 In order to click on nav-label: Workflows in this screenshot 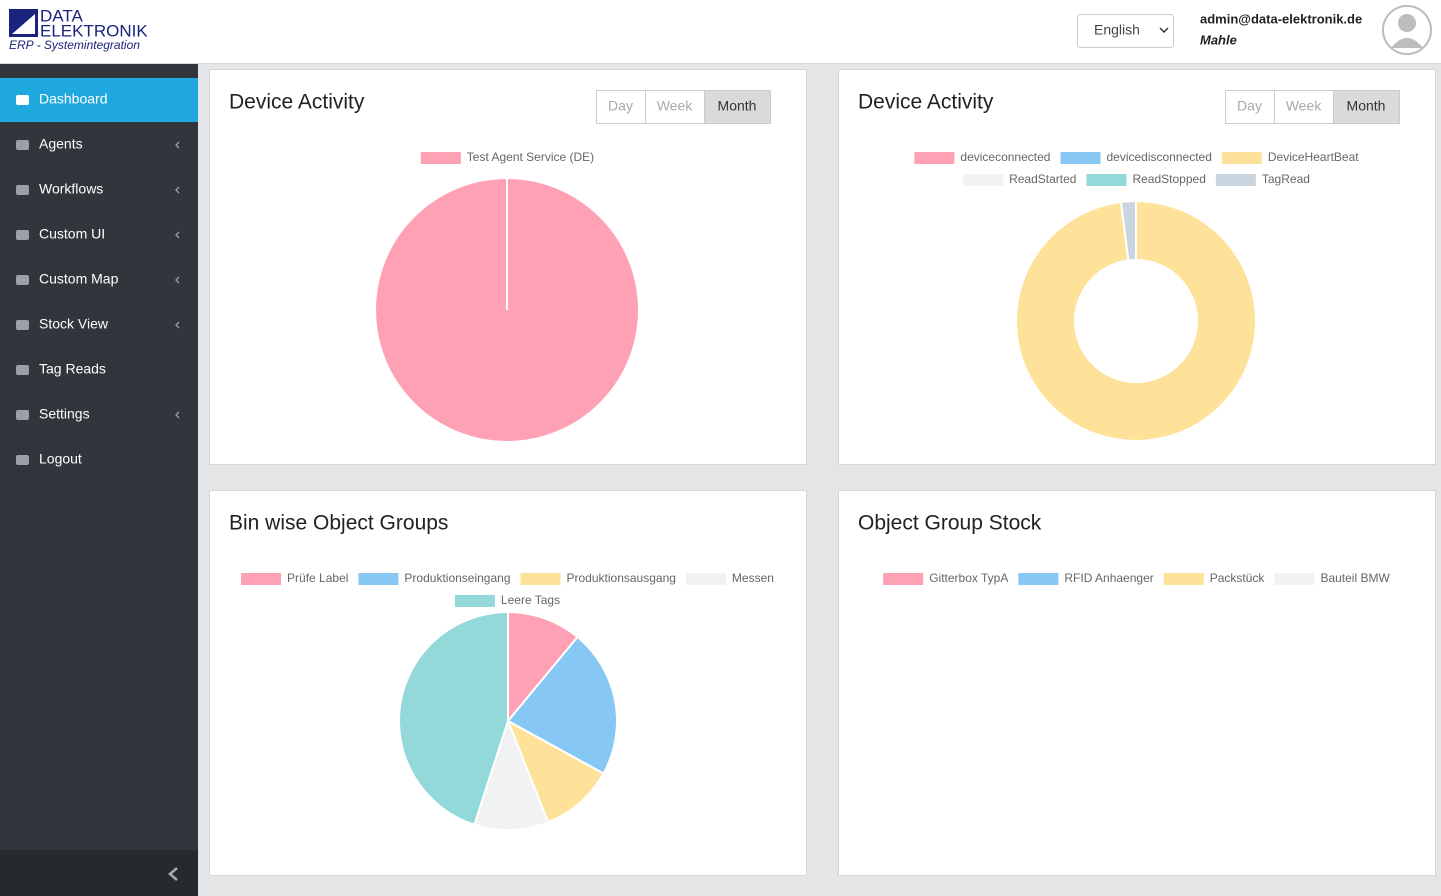, I will do `click(71, 189)`.